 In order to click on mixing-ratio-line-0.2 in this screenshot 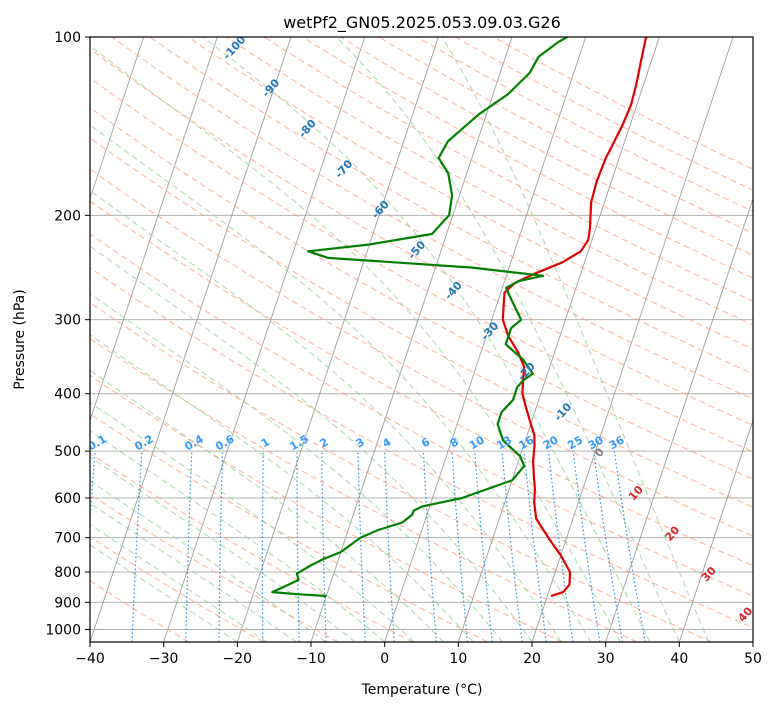, I will do `click(137, 546)`.